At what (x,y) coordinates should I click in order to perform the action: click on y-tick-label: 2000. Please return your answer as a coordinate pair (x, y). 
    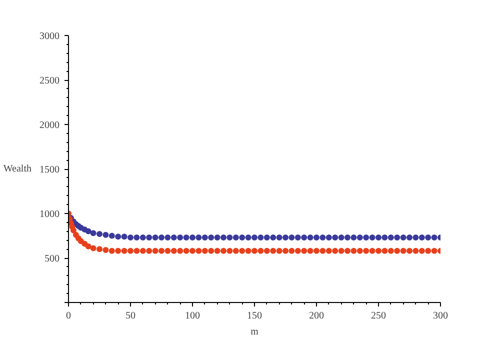
    Looking at the image, I should click on (50, 125).